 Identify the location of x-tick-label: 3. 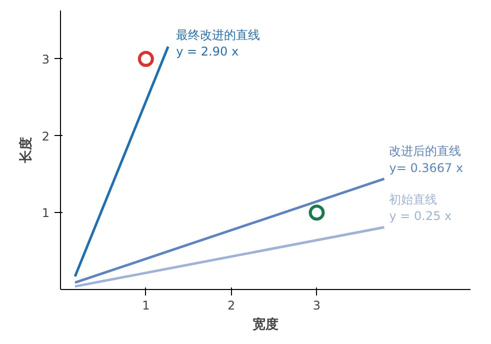
(316, 305).